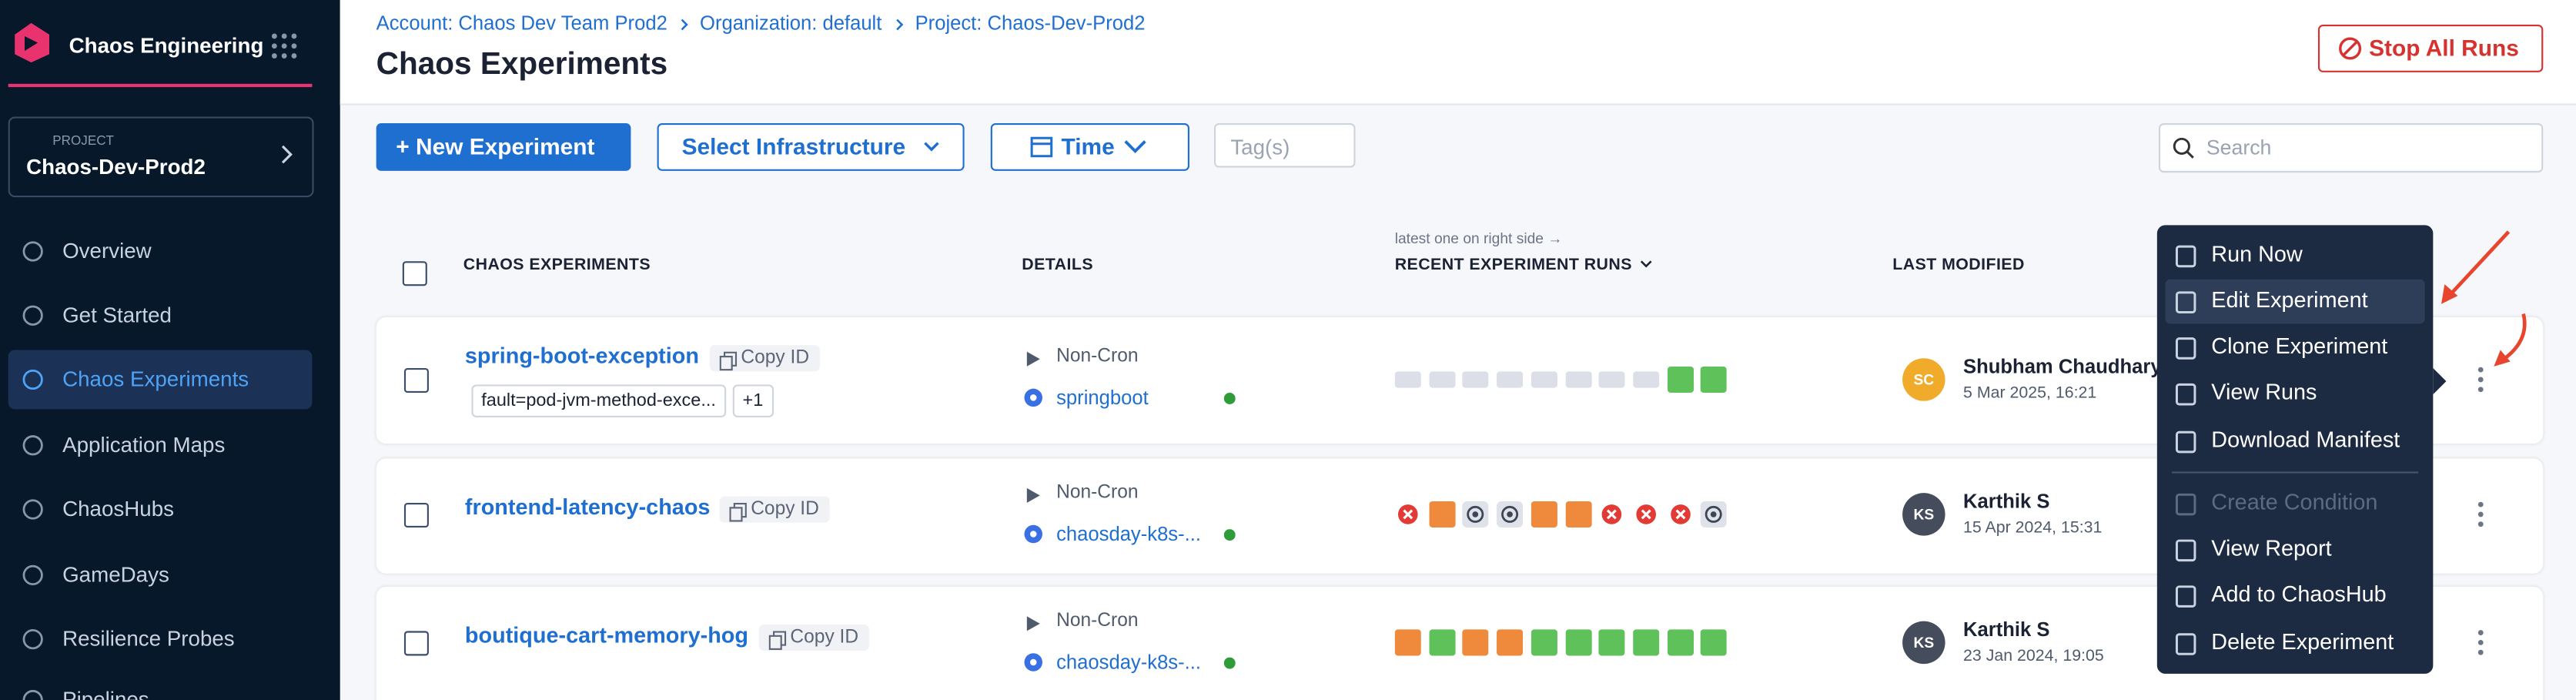 The height and width of the screenshot is (700, 2576). What do you see at coordinates (588, 507) in the screenshot?
I see `experiment-name: frontend-latency-chaos` at bounding box center [588, 507].